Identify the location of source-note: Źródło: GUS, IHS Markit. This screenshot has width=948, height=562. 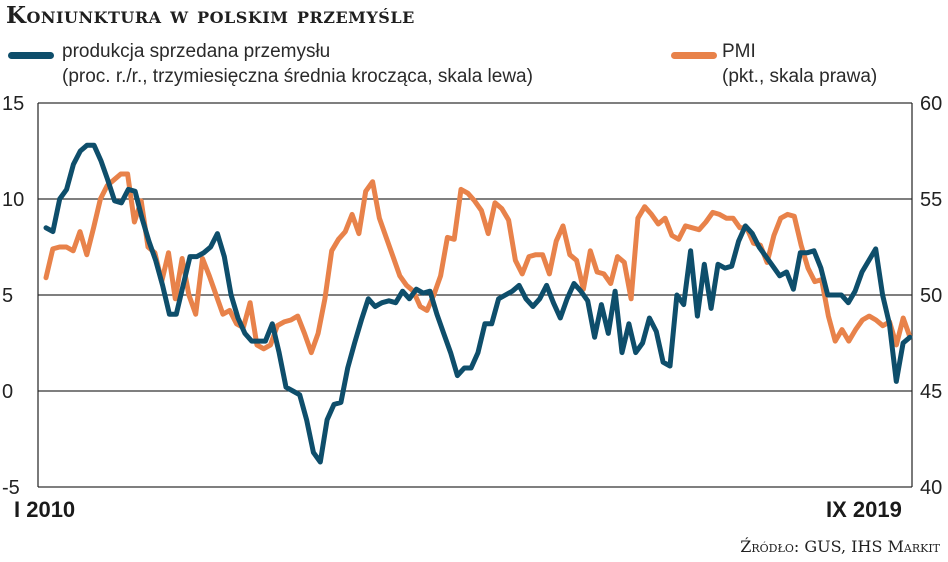
(840, 546).